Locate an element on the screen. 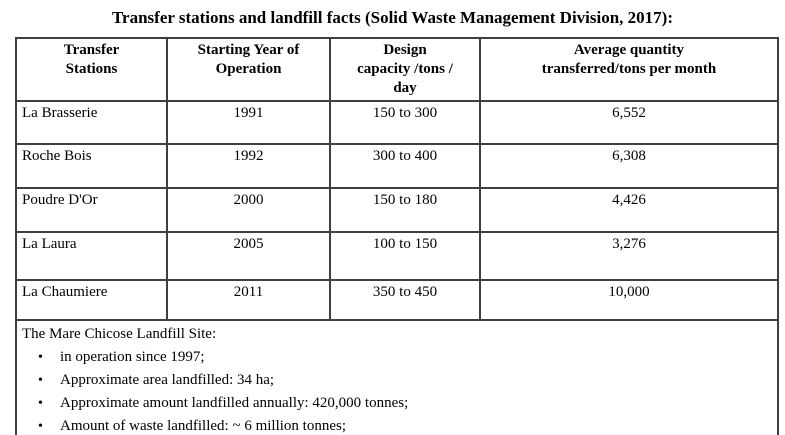 This screenshot has width=785, height=435. header-line: Design is located at coordinates (405, 50).